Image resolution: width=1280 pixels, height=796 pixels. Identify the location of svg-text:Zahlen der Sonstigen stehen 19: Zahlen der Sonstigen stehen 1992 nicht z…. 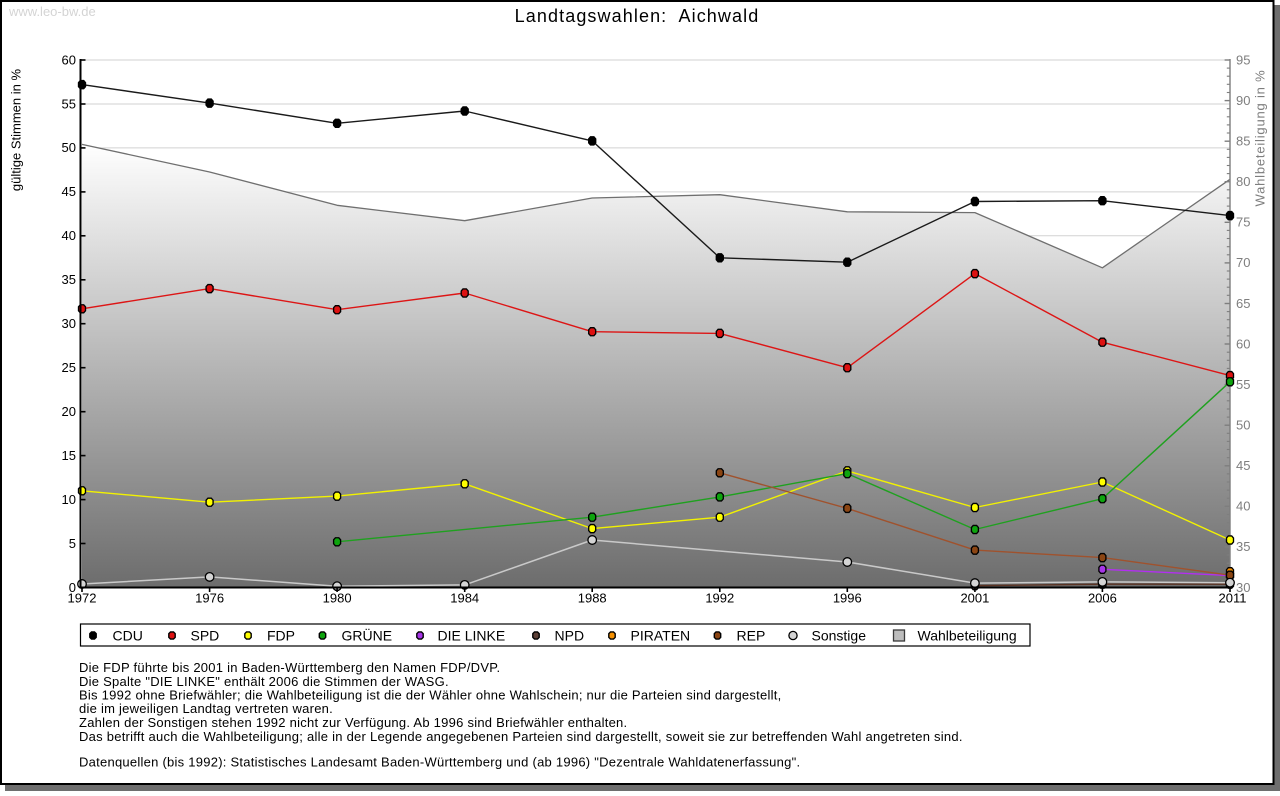
(353, 722).